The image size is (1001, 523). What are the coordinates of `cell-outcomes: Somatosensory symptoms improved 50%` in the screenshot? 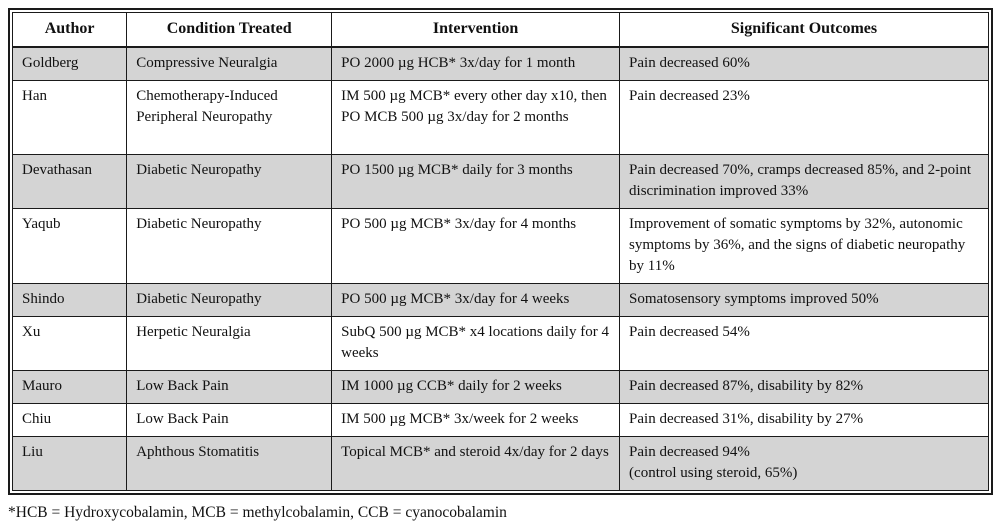 It's located at (804, 299).